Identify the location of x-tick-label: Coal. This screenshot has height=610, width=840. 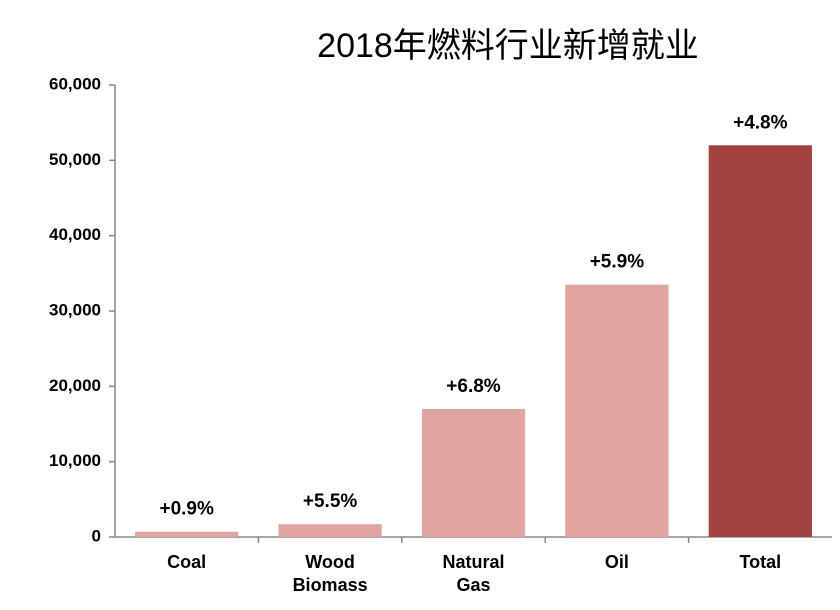
(187, 562).